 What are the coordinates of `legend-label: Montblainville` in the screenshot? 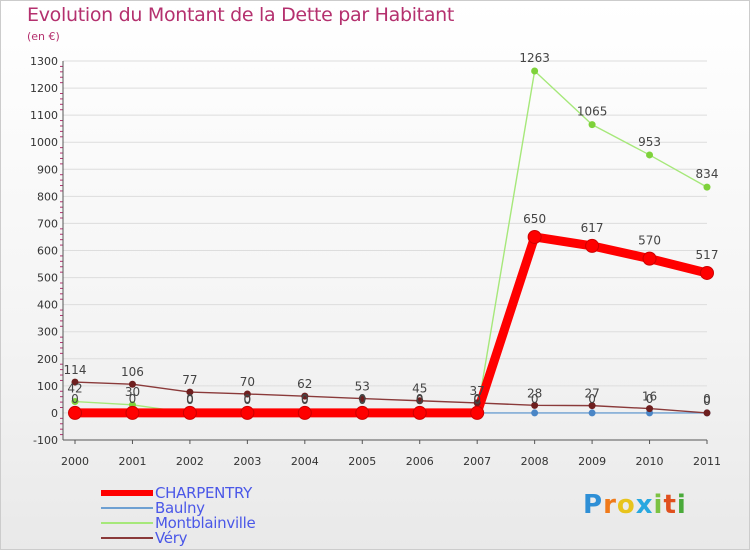 It's located at (205, 523).